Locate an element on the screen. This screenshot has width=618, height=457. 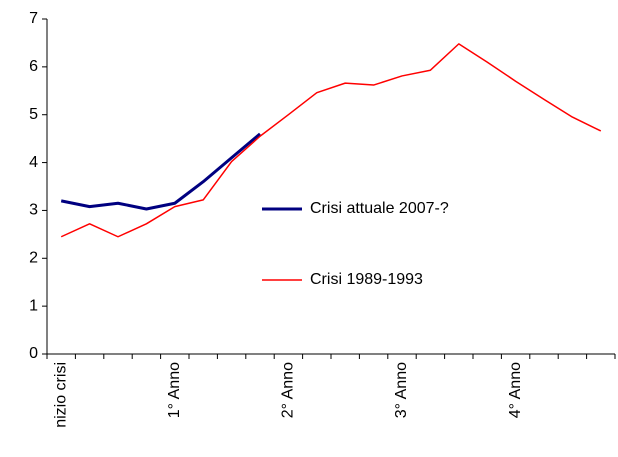
y-tick-label: 5 is located at coordinates (33, 114).